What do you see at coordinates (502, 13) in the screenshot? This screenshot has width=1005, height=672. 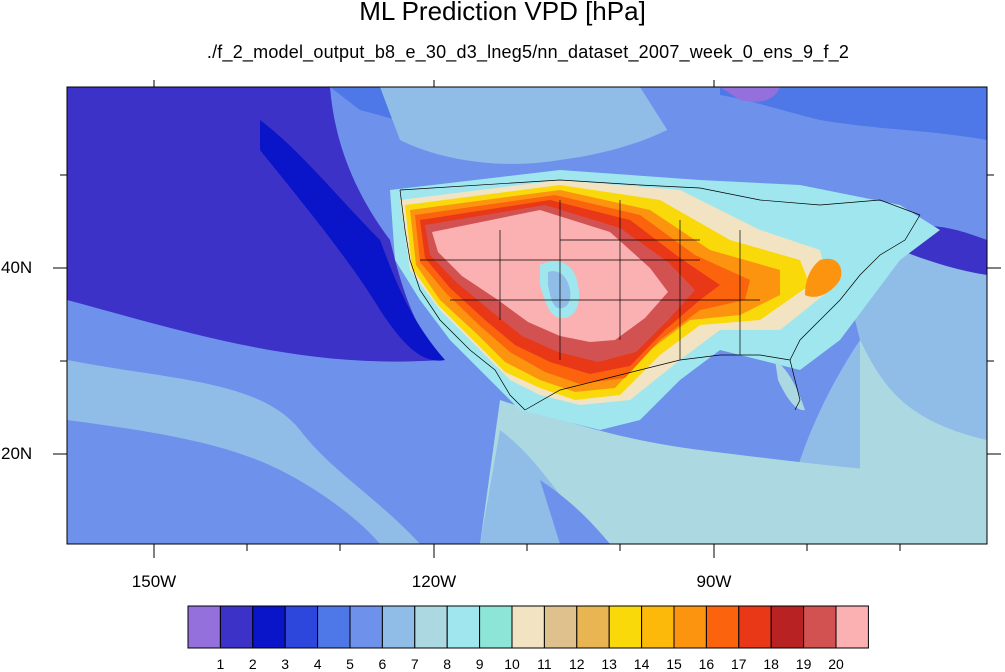 I see `map-title: ML Prediction VPD [hPa]` at bounding box center [502, 13].